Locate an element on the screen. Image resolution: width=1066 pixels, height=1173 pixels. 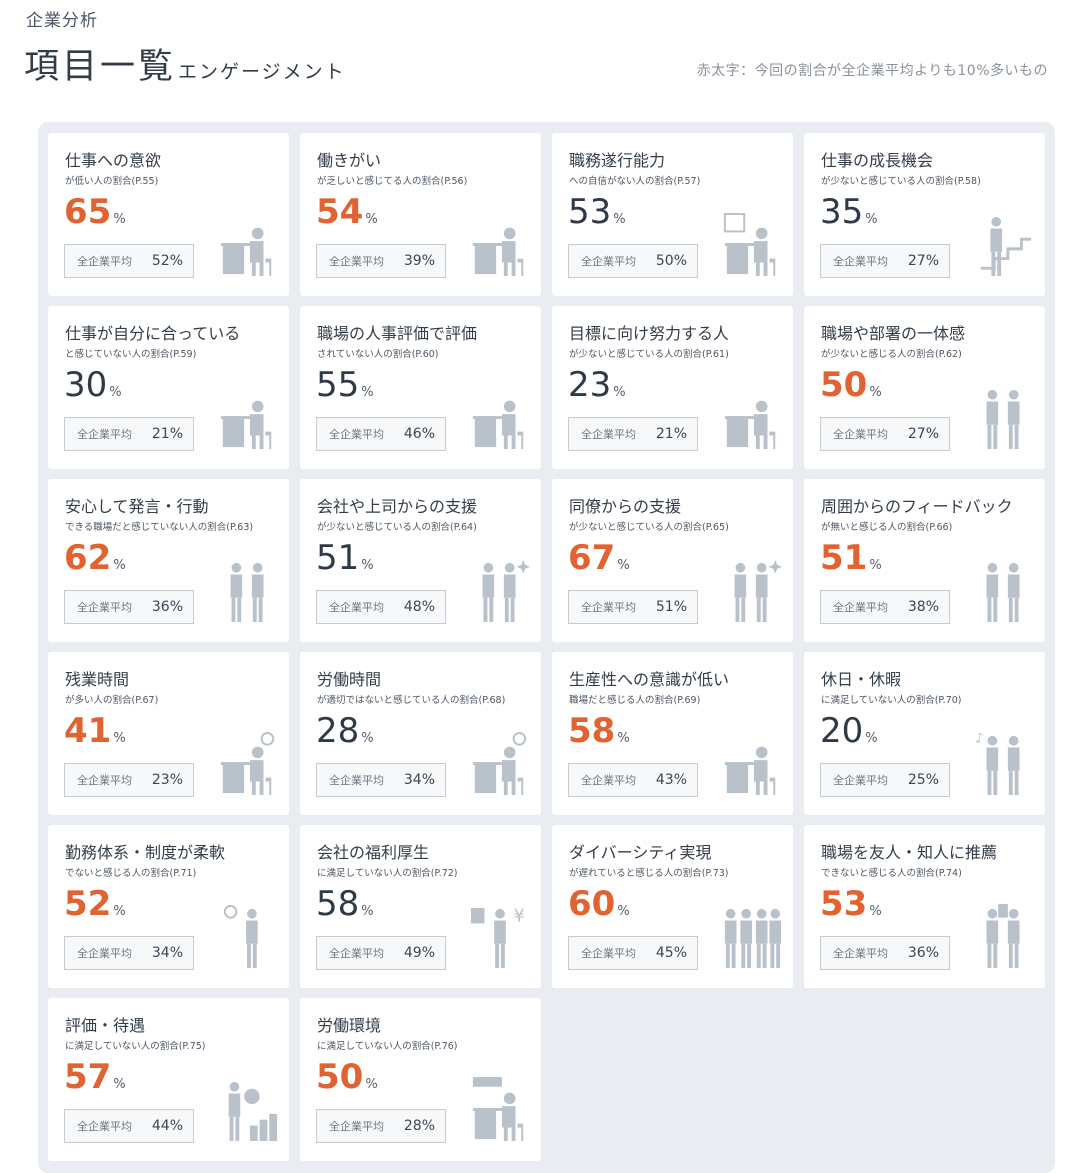
card-title: 残業時間 is located at coordinates (97, 679).